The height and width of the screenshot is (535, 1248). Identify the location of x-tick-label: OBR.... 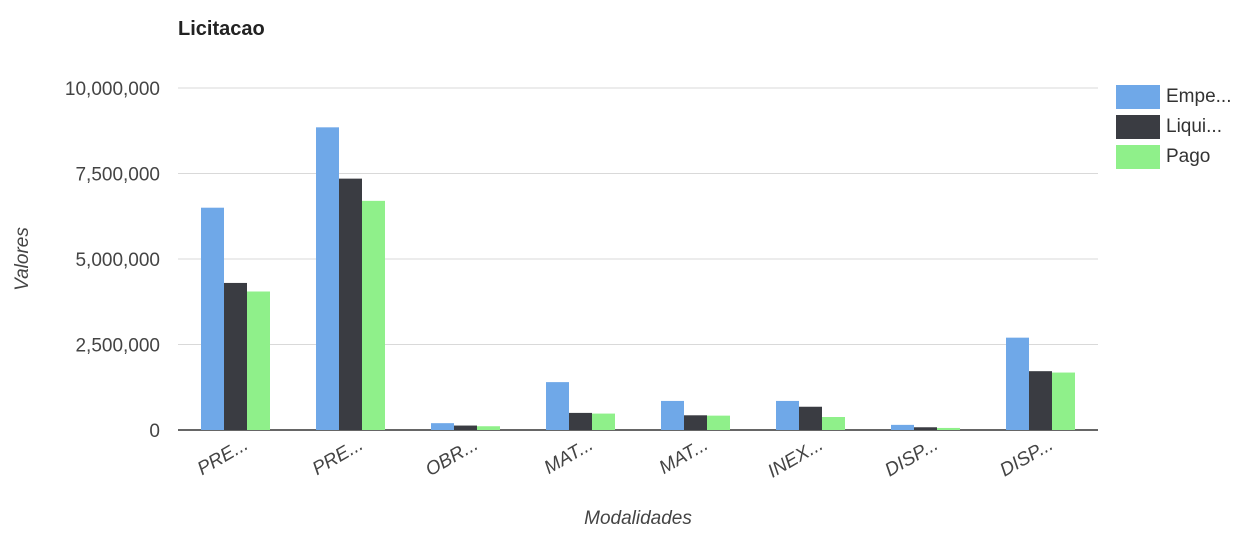
(452, 457).